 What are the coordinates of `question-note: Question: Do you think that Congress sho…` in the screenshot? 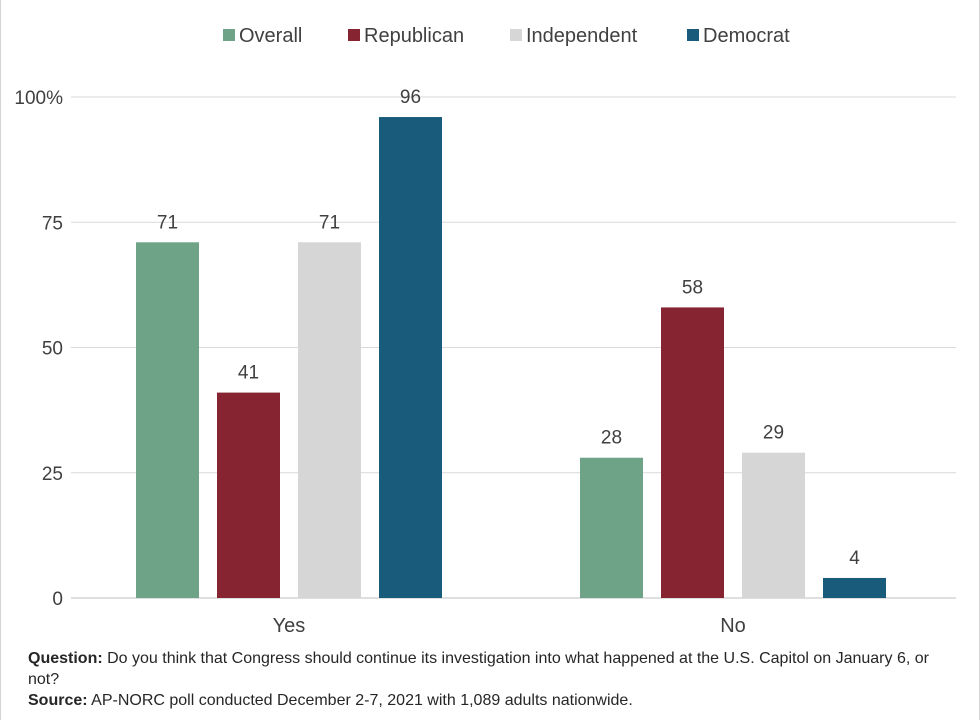 It's located at (495, 669).